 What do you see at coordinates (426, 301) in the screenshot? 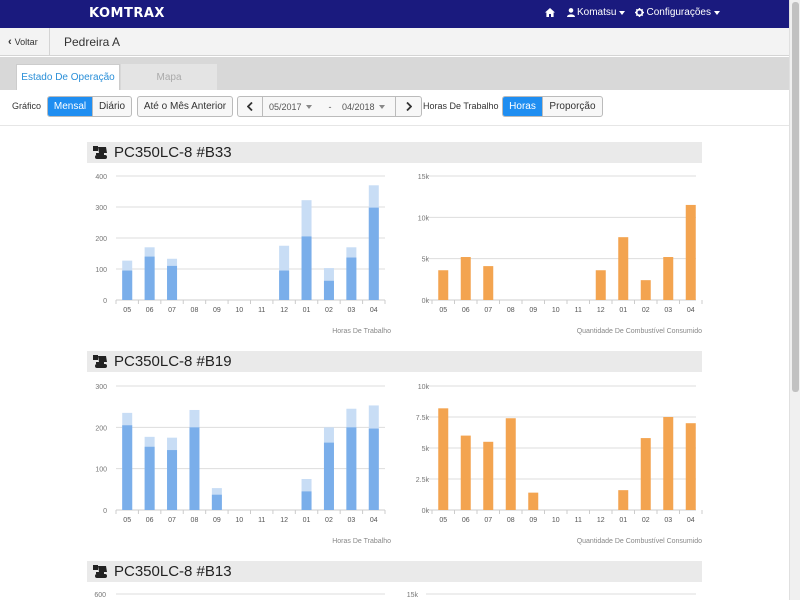
I see `y-tick-label: 0k` at bounding box center [426, 301].